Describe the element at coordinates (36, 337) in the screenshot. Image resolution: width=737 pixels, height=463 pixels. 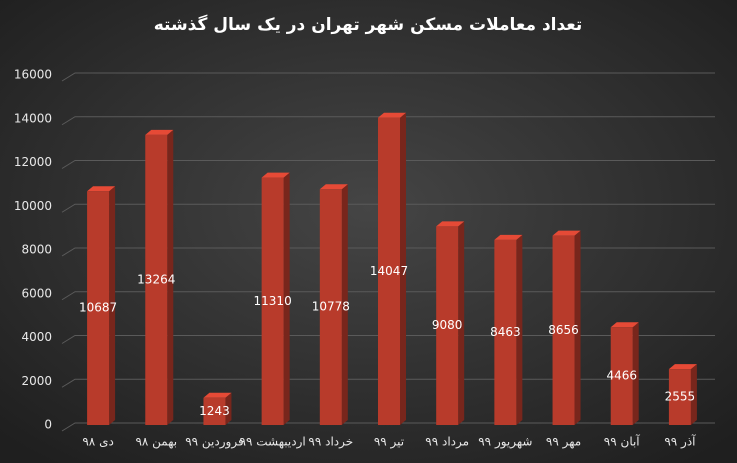
I see `y-tick-label: 4000` at that location.